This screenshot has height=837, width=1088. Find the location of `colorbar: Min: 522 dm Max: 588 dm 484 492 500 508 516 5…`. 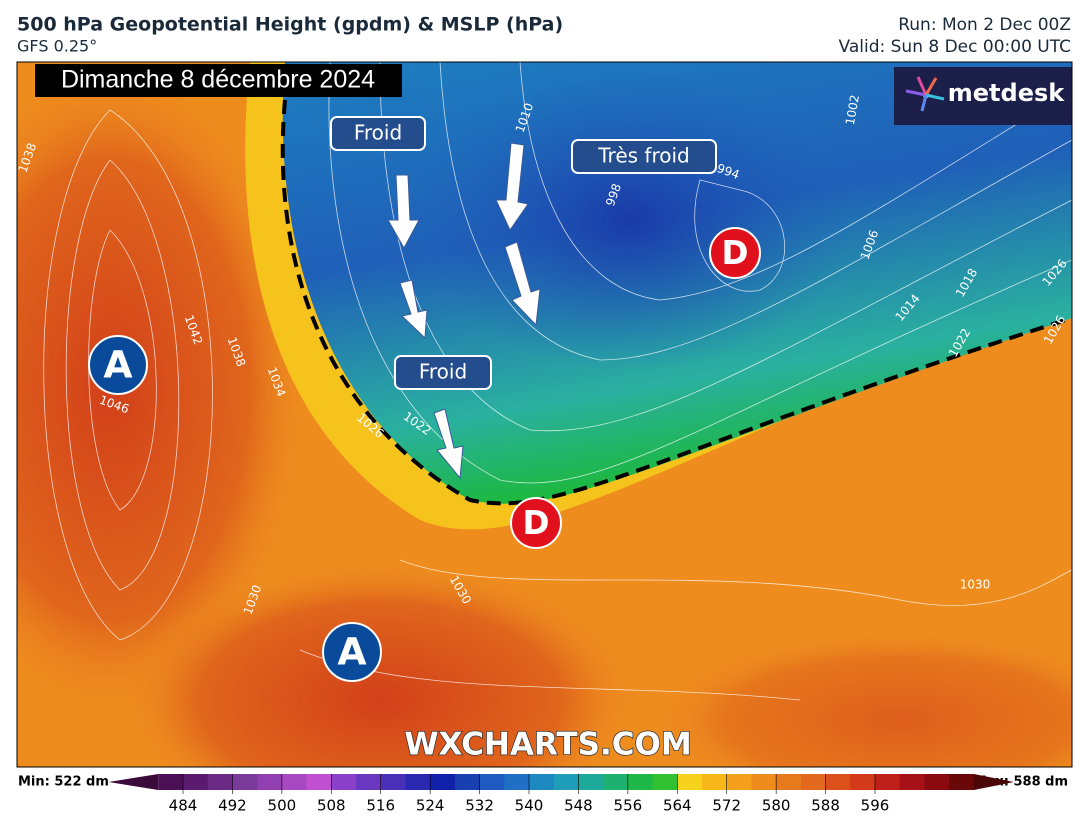

colorbar: Min: 522 dm Max: 588 dm 484 492 500 508 516 5… is located at coordinates (543, 794).